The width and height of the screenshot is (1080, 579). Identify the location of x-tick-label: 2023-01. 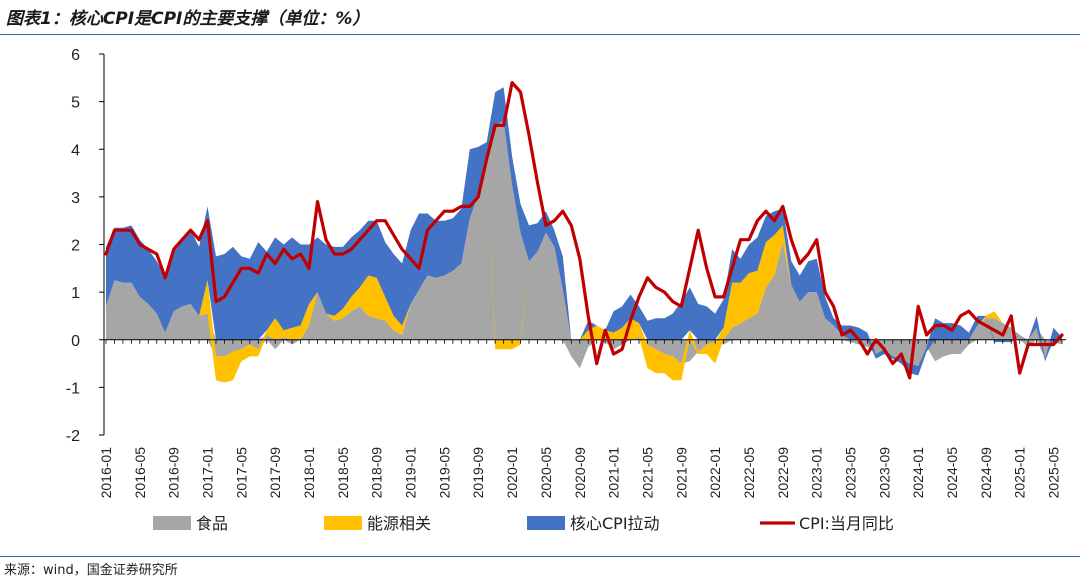
(817, 473).